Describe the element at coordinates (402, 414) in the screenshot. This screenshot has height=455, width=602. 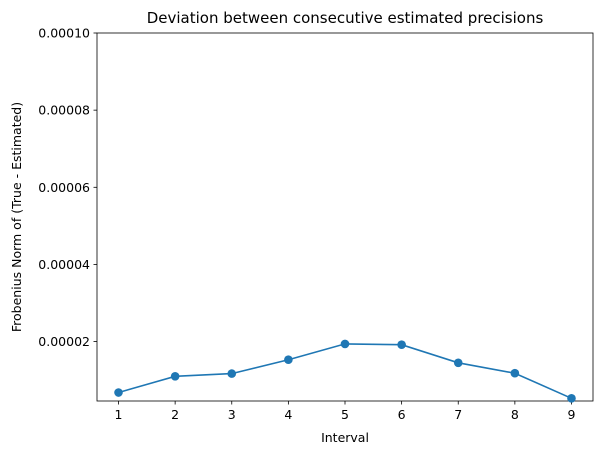
I see `x-tick-label: 6` at that location.